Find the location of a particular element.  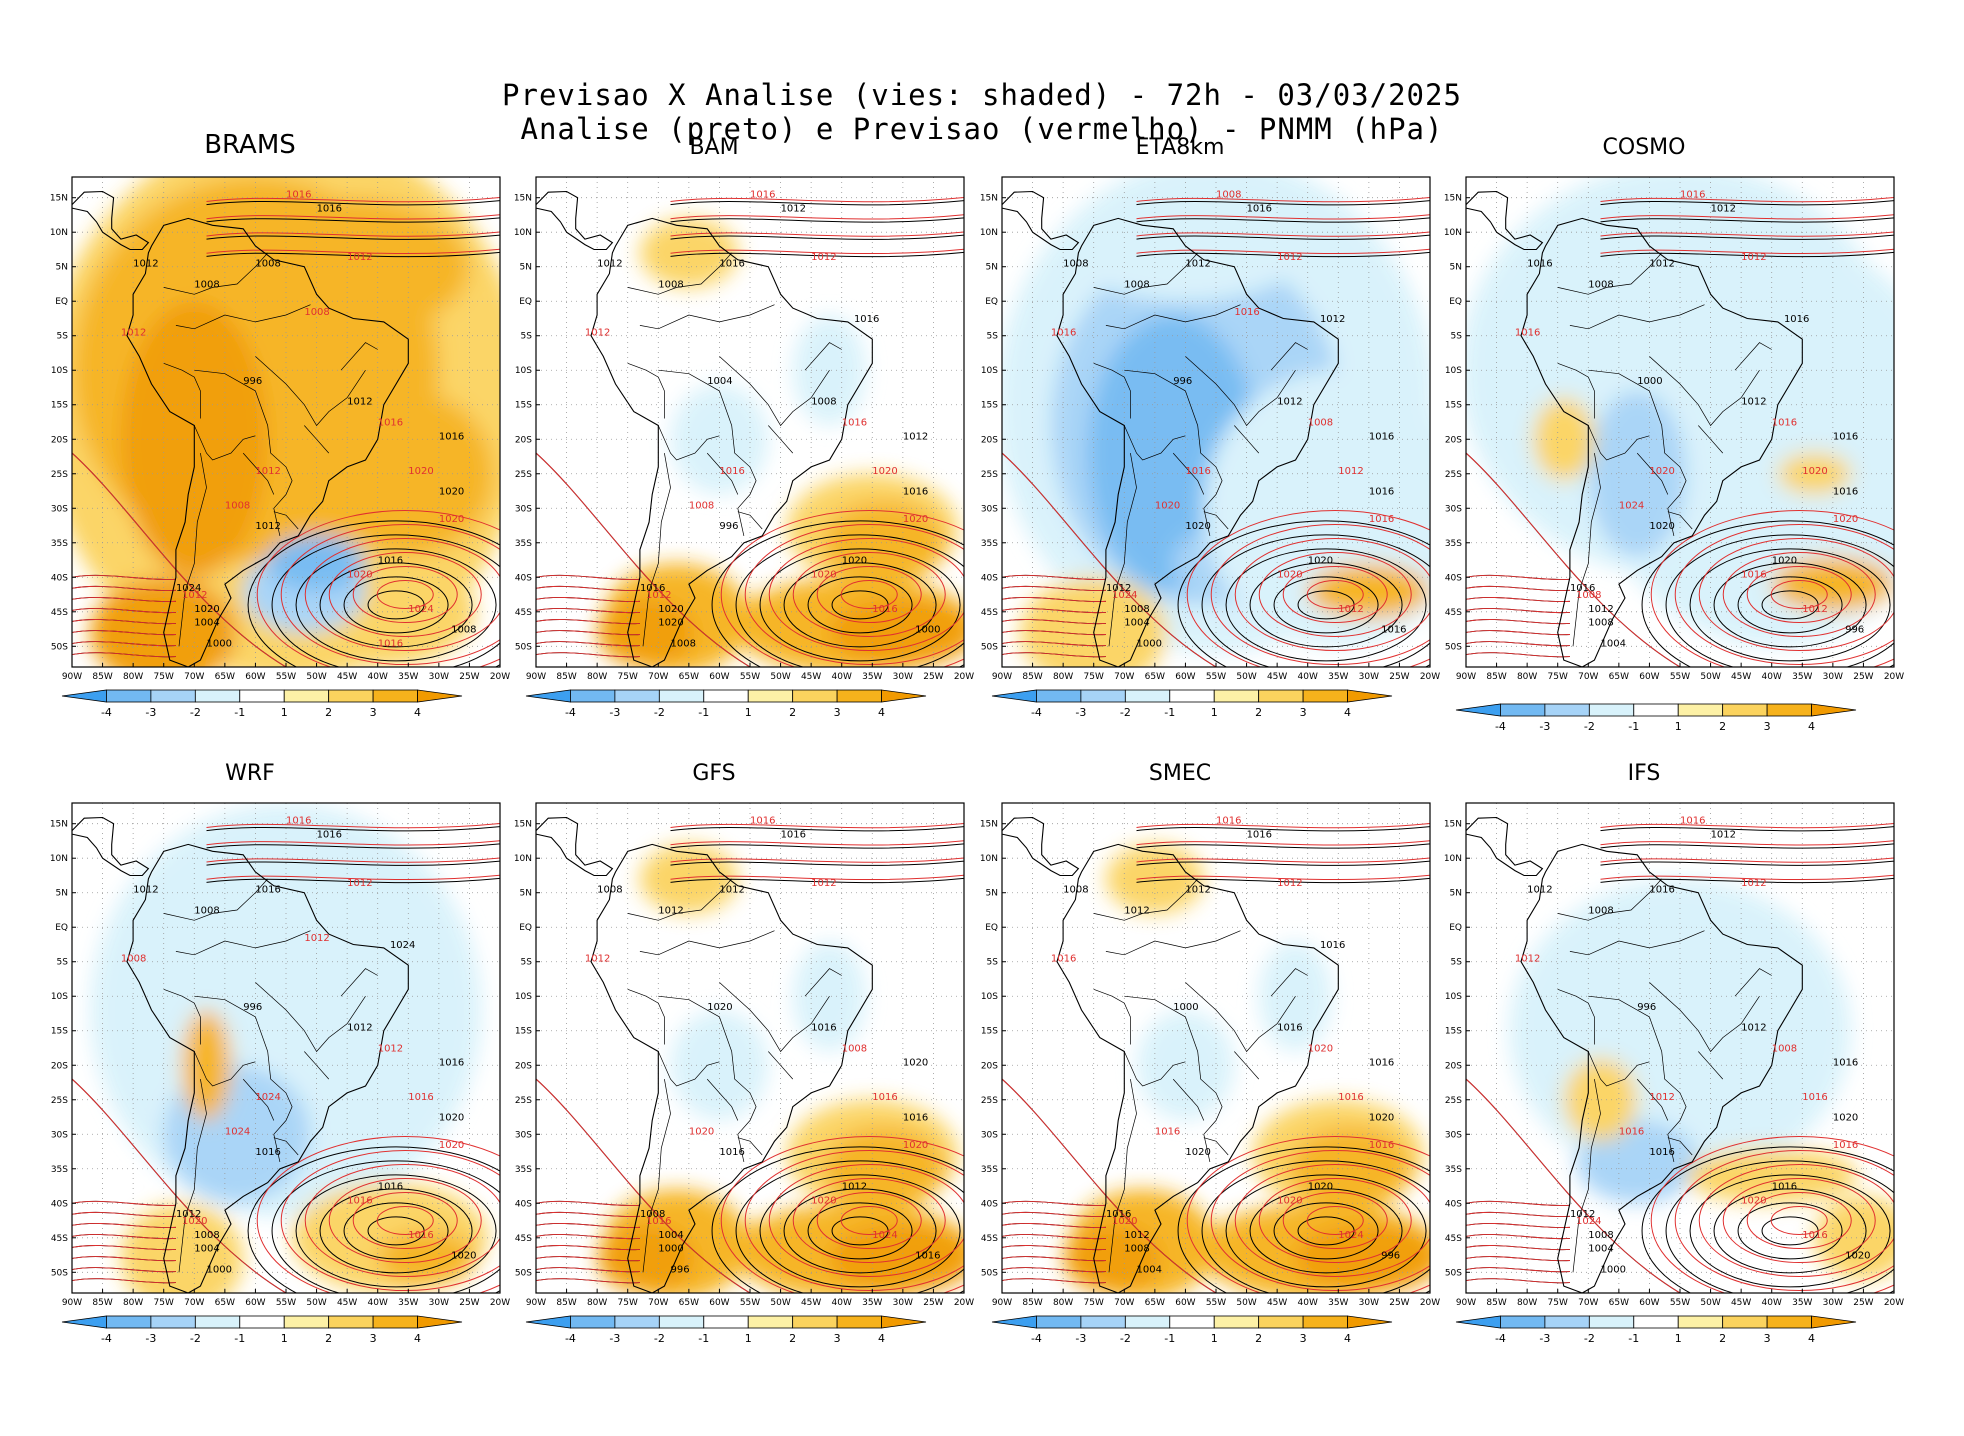

colorbar: -4 -3 -2 -1 1 2 3 4 is located at coordinates (262, 704).